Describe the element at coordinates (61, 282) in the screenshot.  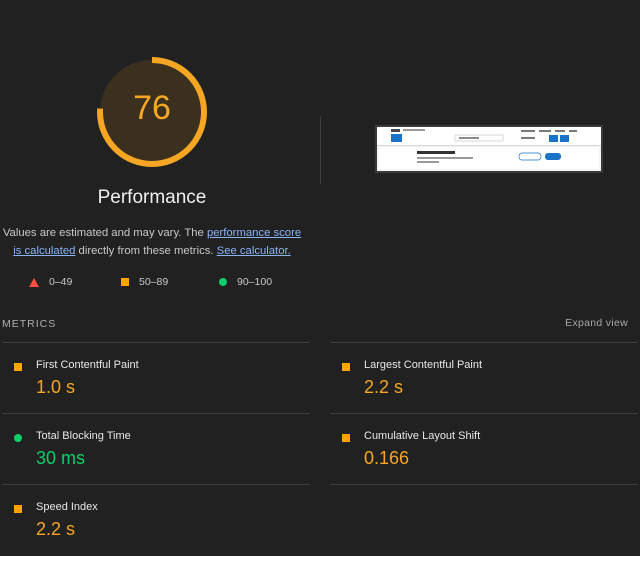
I see `legend-range-fail: 0–49` at that location.